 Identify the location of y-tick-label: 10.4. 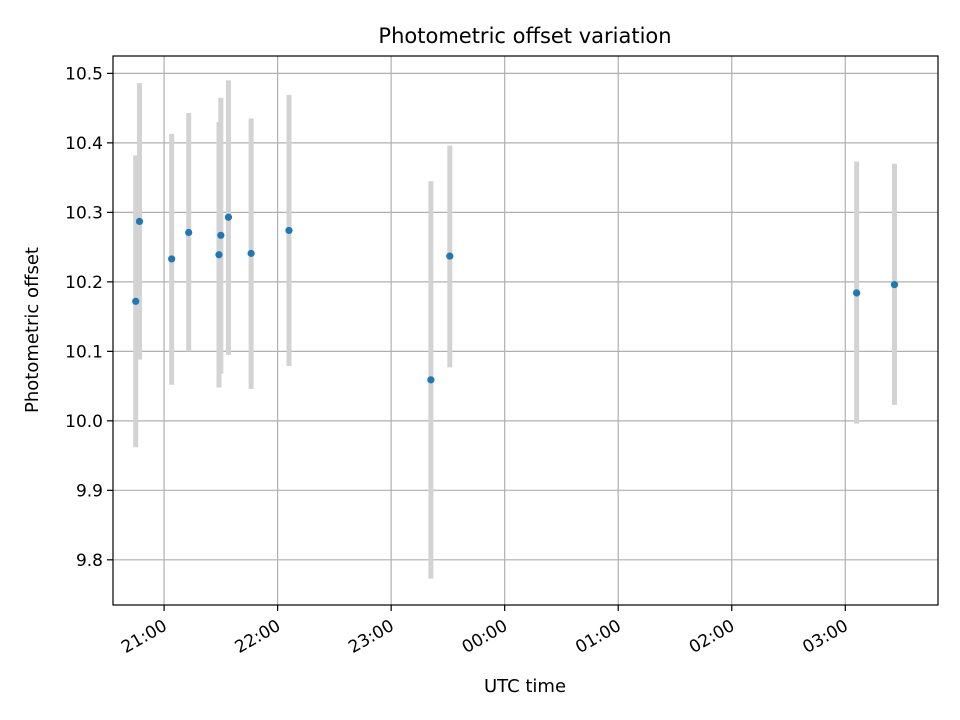
(84, 144).